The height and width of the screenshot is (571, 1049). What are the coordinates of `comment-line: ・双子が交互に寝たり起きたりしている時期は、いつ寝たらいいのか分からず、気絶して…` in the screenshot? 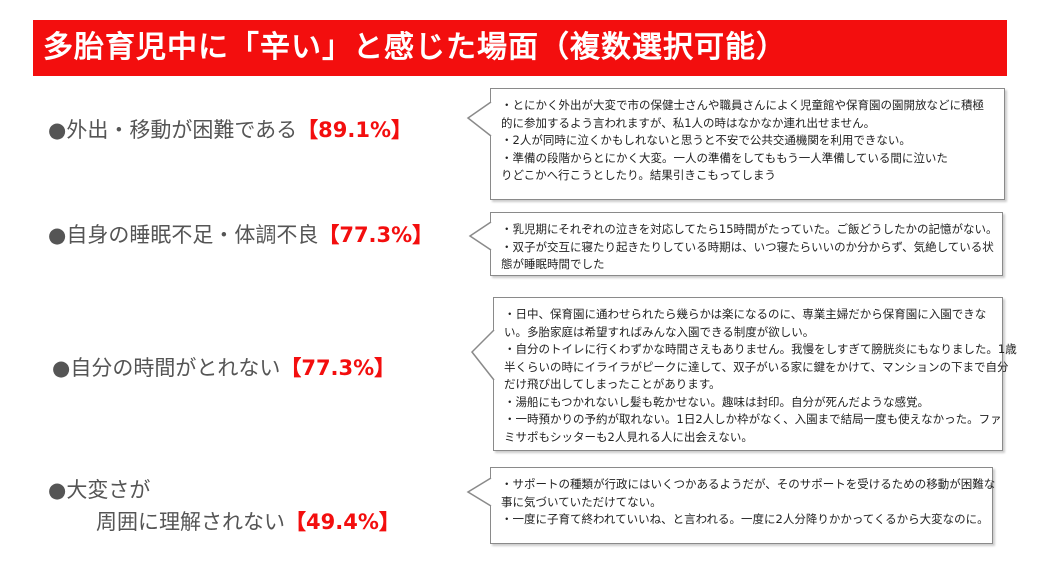 It's located at (747, 246).